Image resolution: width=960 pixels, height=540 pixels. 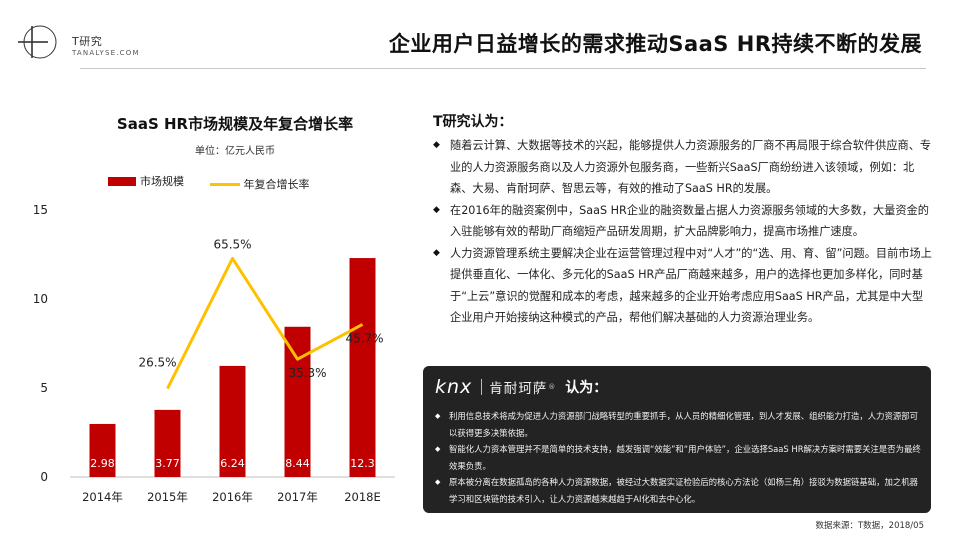 What do you see at coordinates (655, 44) in the screenshot?
I see `page-title: 企业用户日益增长的需求推动SaaS HR持续不断的发展` at bounding box center [655, 44].